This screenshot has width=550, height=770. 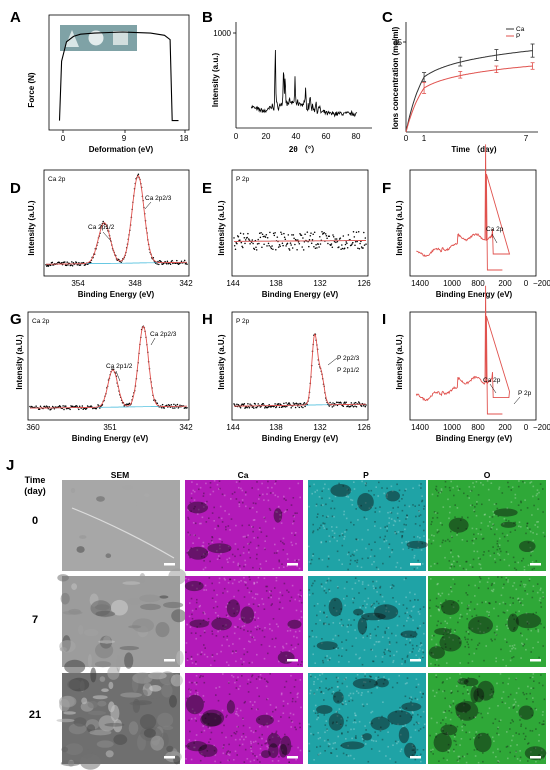 What do you see at coordinates (135, 283) in the screenshot?
I see `tick-d-348: 348` at bounding box center [135, 283].